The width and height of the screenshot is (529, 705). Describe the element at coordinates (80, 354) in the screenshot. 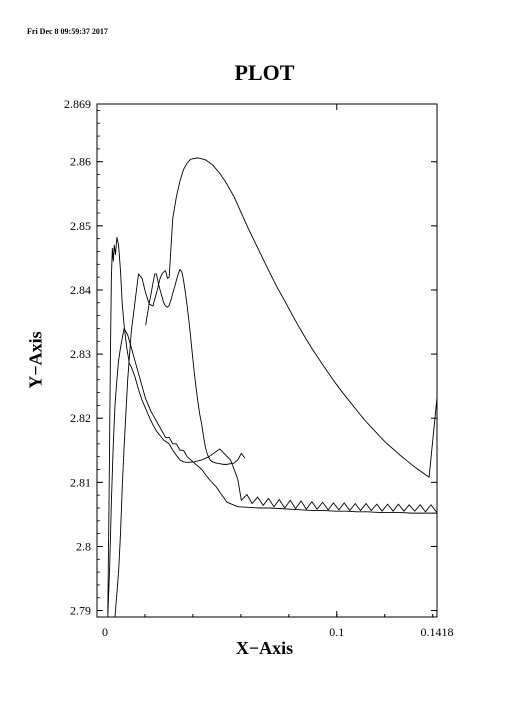

I see `y-tick-label: 2.83` at that location.